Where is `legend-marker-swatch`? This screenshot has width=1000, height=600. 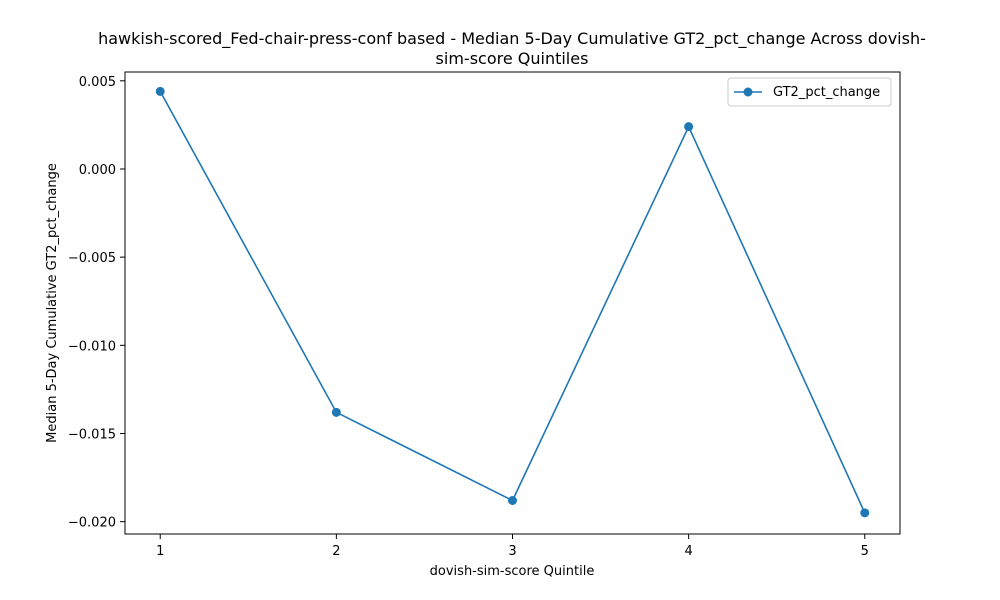
legend-marker-swatch is located at coordinates (748, 92).